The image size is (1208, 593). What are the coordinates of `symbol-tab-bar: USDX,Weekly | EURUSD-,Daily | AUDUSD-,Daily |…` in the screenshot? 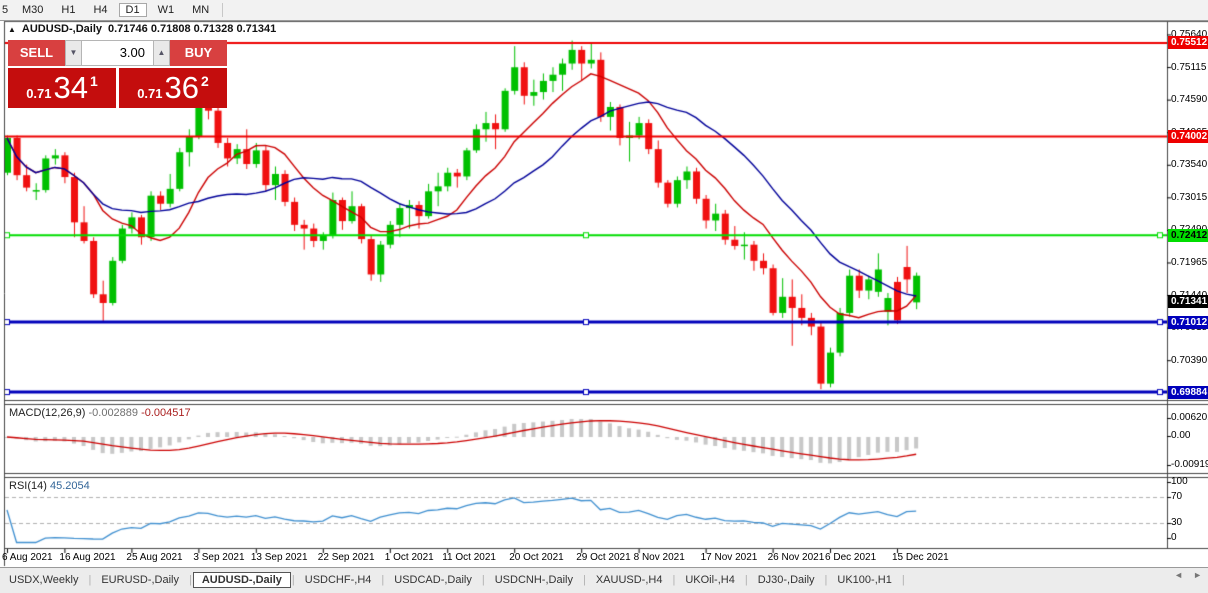 It's located at (604, 579).